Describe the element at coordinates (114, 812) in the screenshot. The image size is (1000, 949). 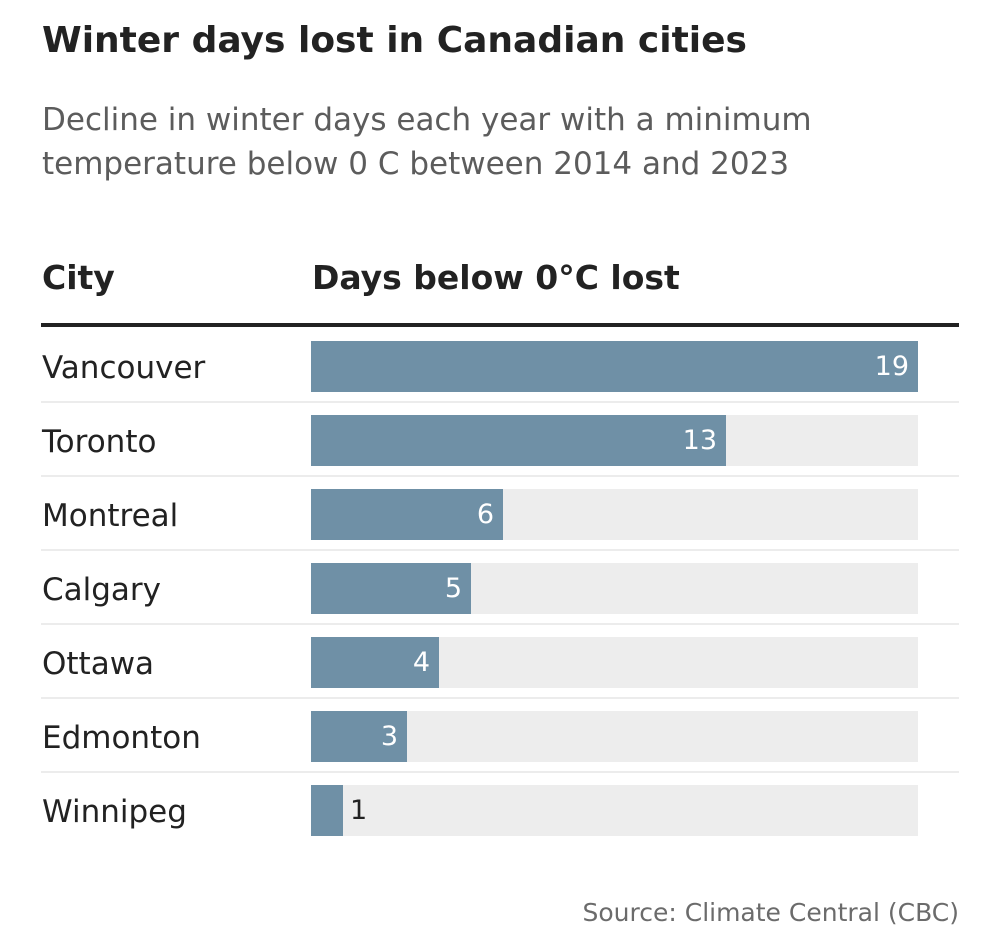
I see `city-label: Winnipeg` at that location.